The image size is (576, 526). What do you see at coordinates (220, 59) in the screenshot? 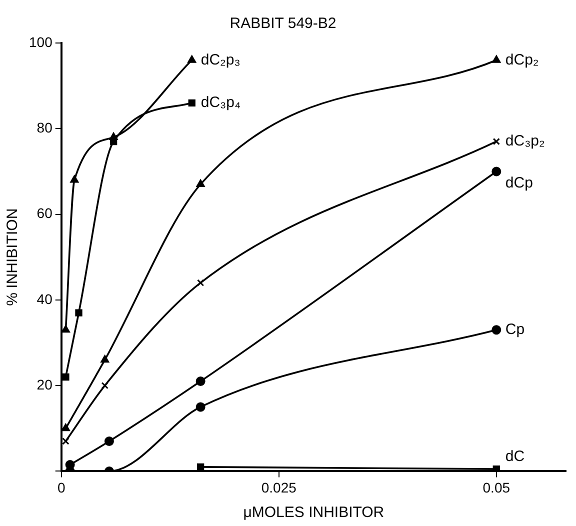
I see `series-label: dC₂p₃` at bounding box center [220, 59].